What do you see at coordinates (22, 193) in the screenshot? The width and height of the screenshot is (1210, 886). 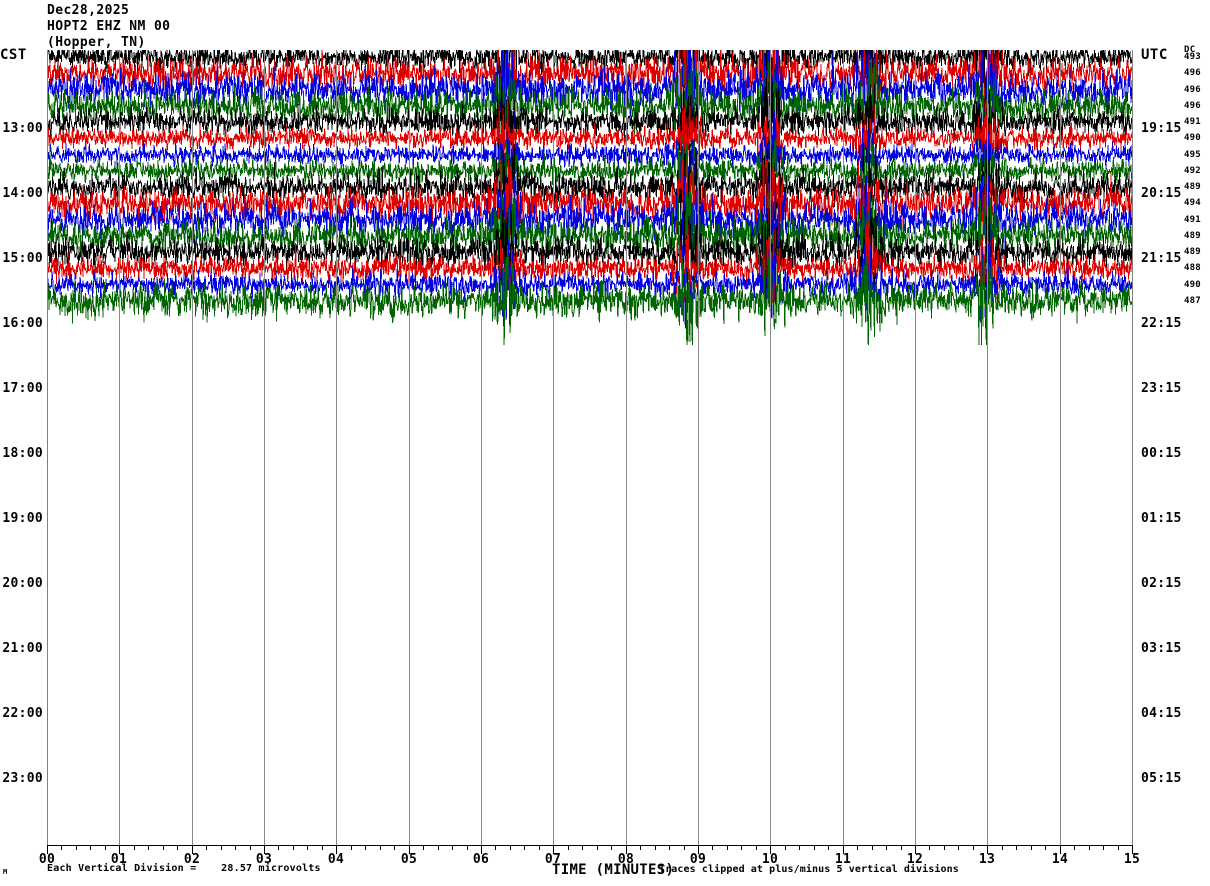 I see `left-time-label-1400: 14:00` at bounding box center [22, 193].